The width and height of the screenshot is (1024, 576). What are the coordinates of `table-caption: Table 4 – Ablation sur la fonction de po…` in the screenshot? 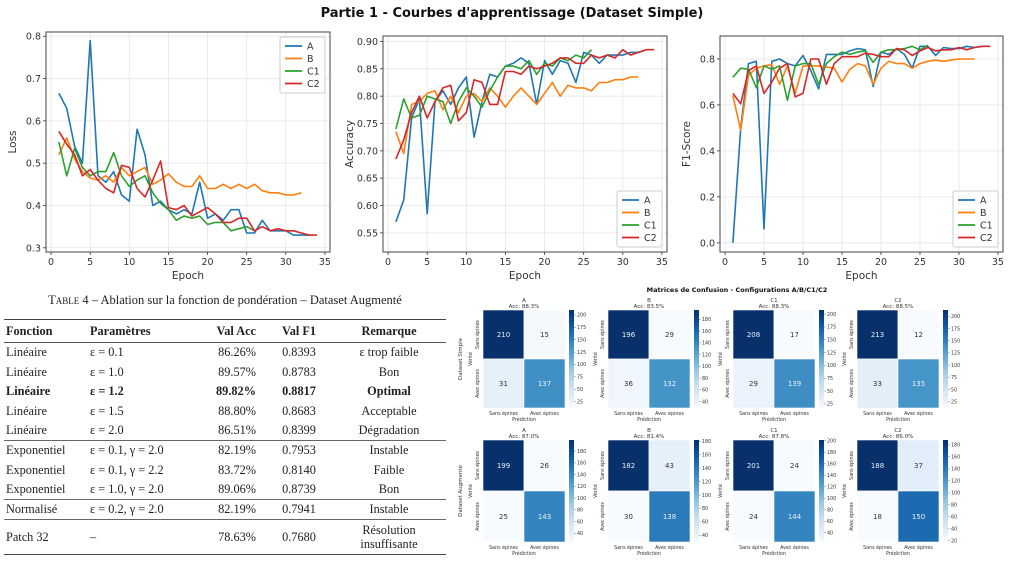 It's located at (225, 300).